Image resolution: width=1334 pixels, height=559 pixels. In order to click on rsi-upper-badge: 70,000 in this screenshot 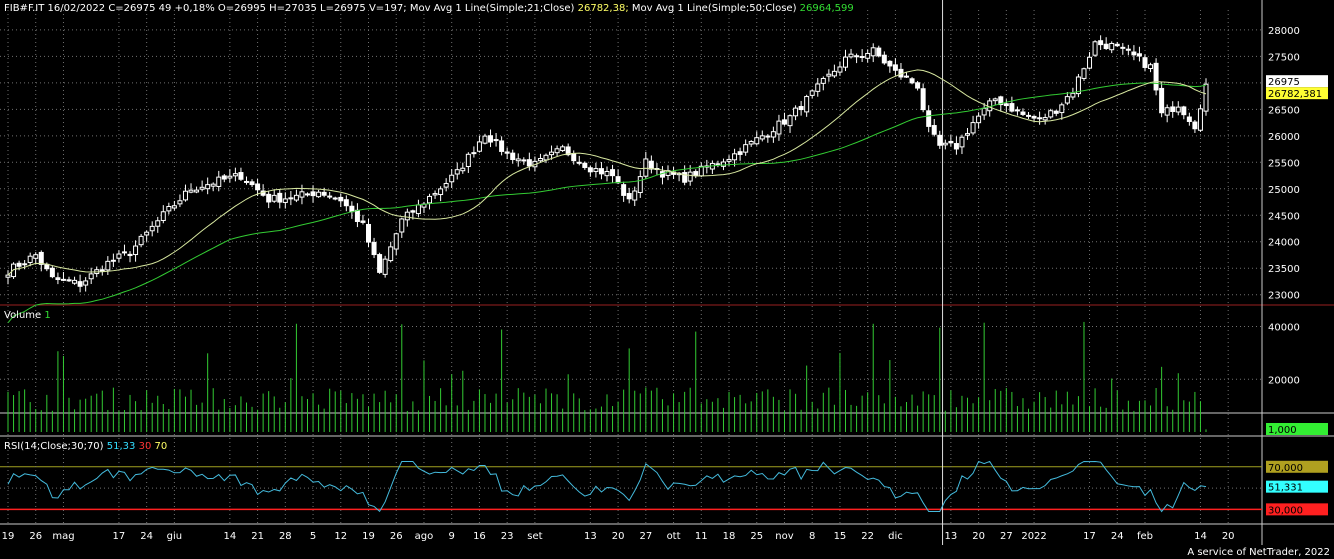, I will do `click(1285, 468)`.